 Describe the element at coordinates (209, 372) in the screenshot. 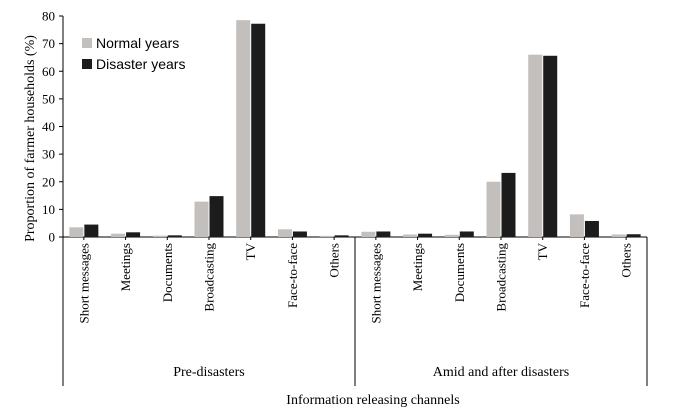

I see `group-label: Pre-disasters` at that location.